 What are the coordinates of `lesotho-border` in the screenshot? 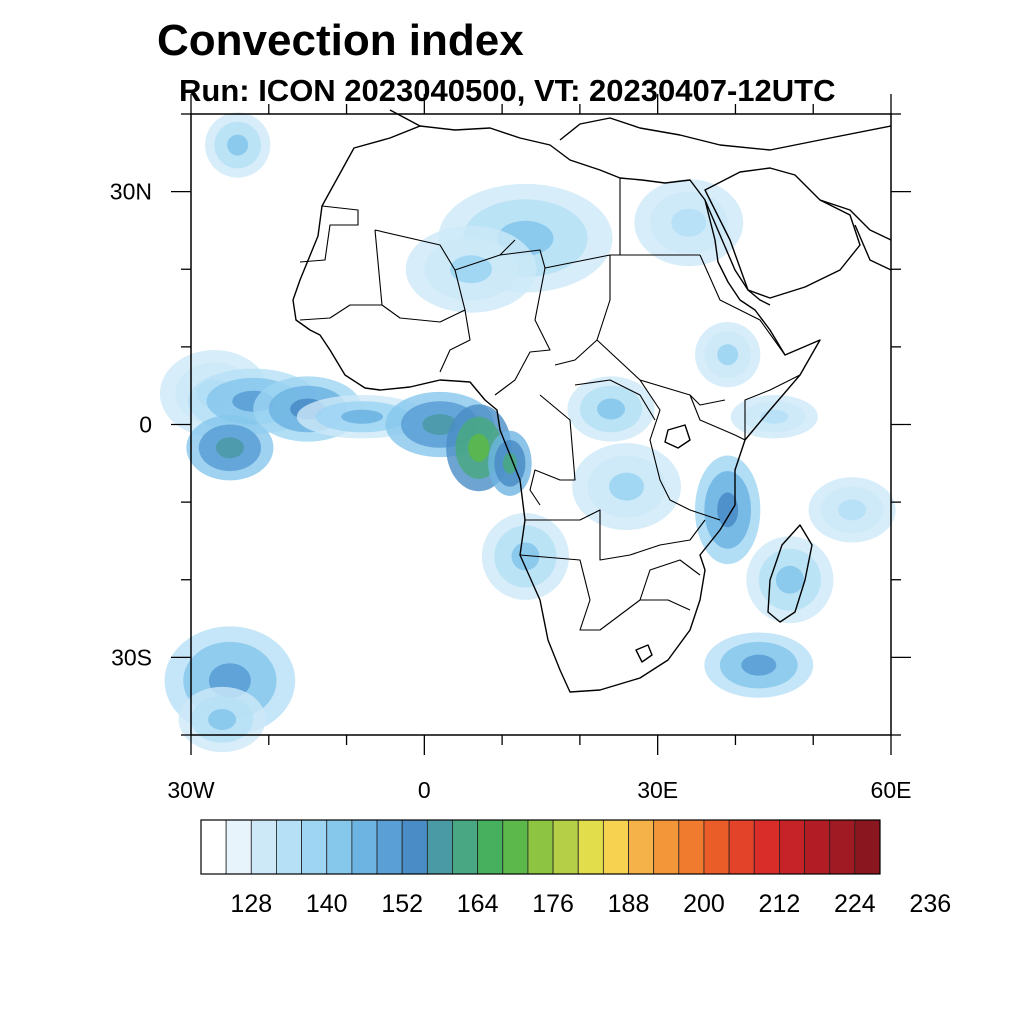 It's located at (644, 653).